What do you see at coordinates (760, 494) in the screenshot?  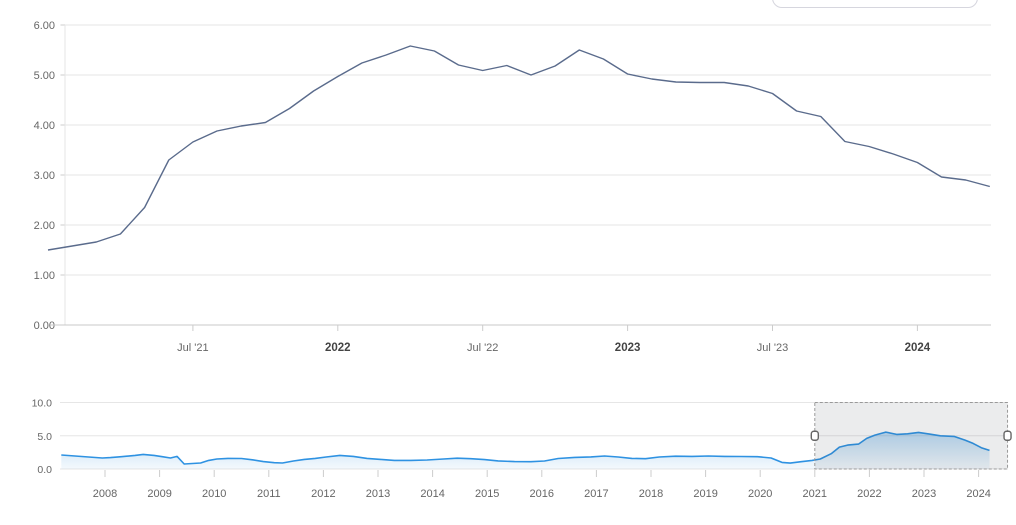 I see `nav-x-axis-label: 2020` at bounding box center [760, 494].